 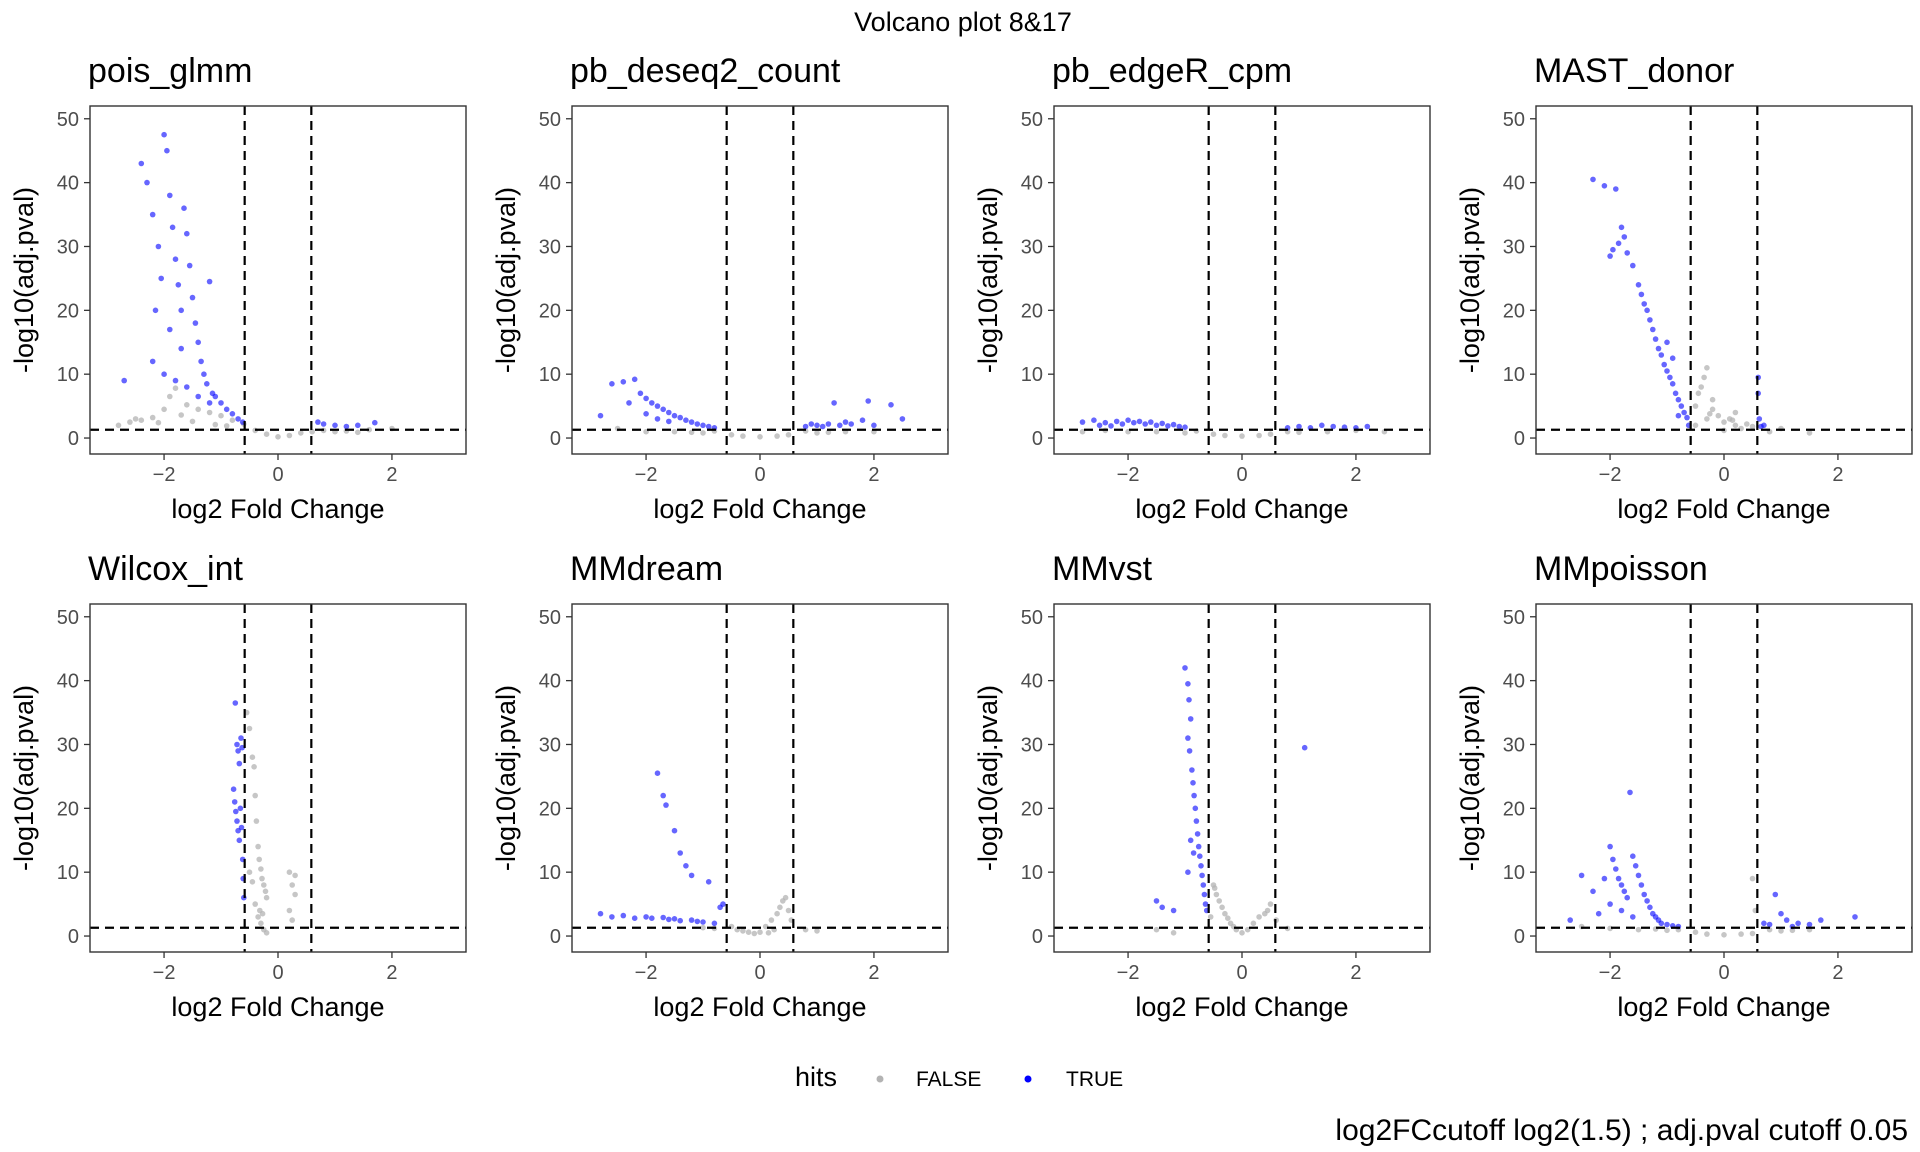 I want to click on panel-title: MMvst, so click(x=1102, y=569).